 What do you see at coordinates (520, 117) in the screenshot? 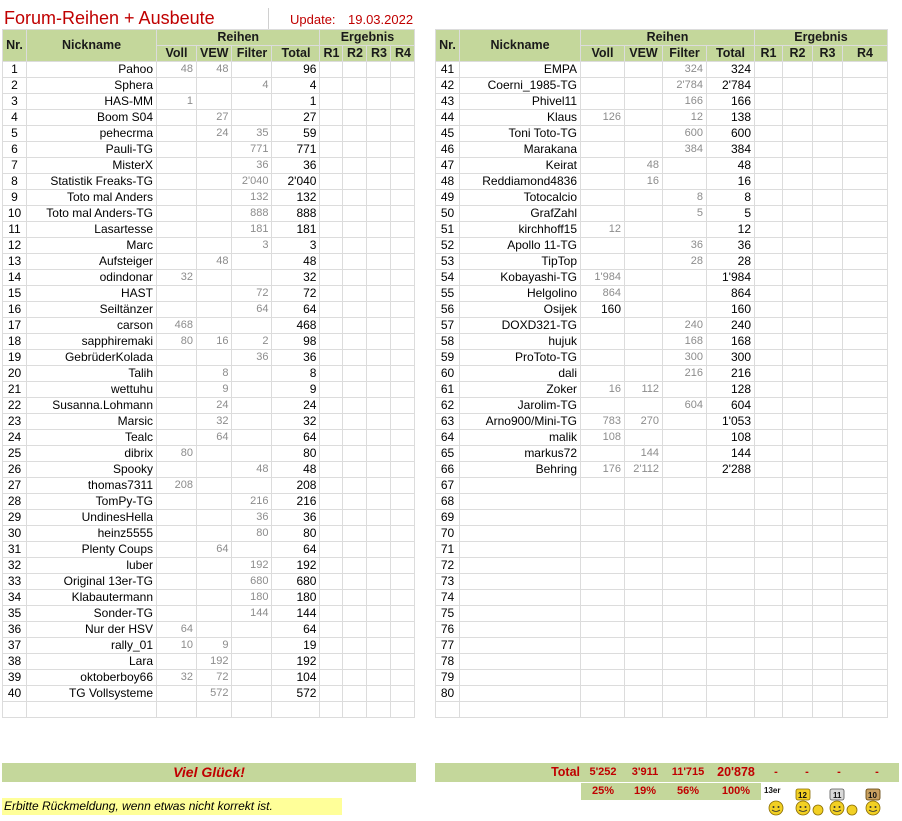
I see `row-nickname: Klaus` at bounding box center [520, 117].